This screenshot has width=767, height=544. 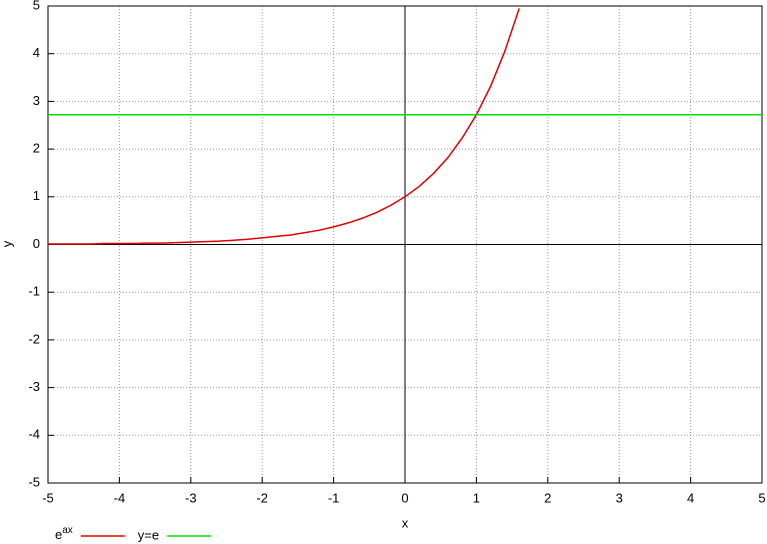 I want to click on x-tick-label: -5, so click(x=48, y=497).